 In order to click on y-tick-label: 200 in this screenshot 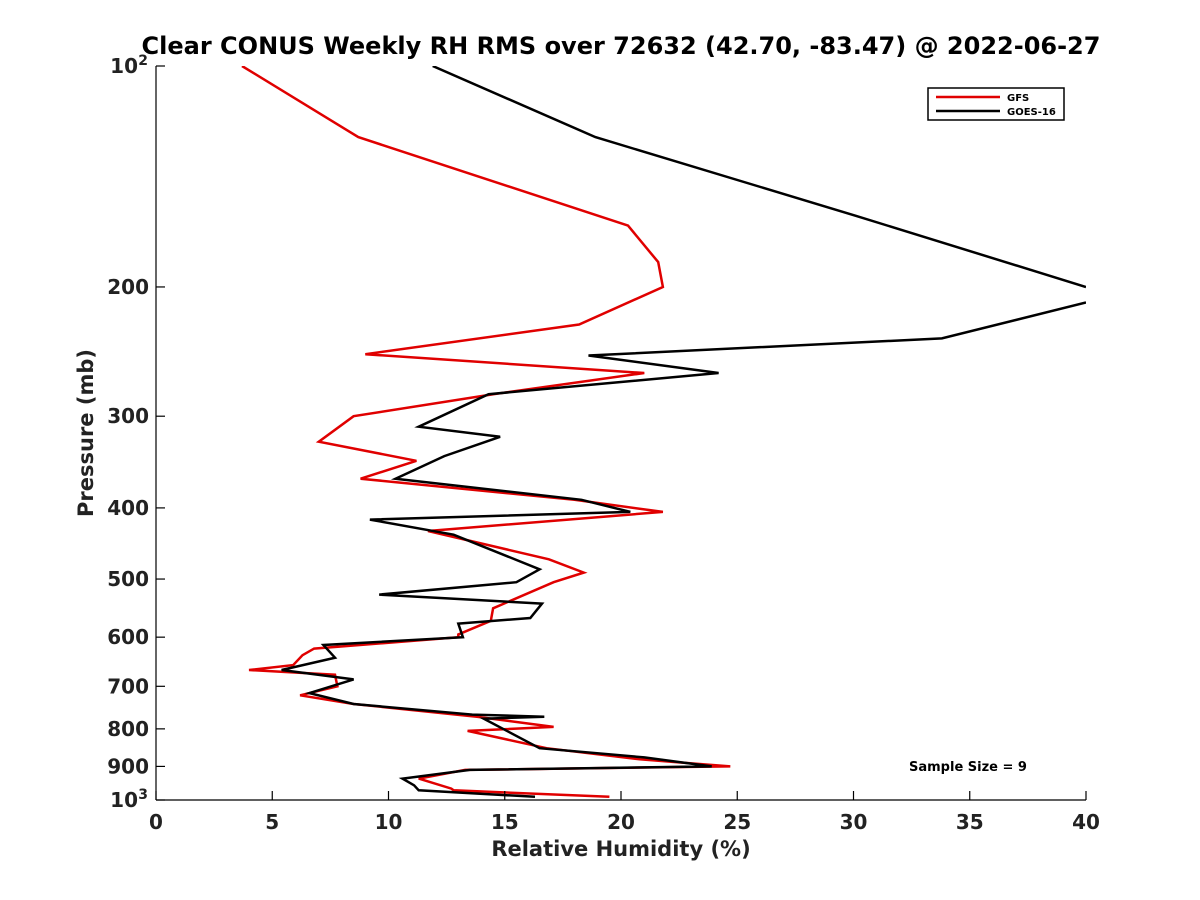, I will do `click(128, 287)`.